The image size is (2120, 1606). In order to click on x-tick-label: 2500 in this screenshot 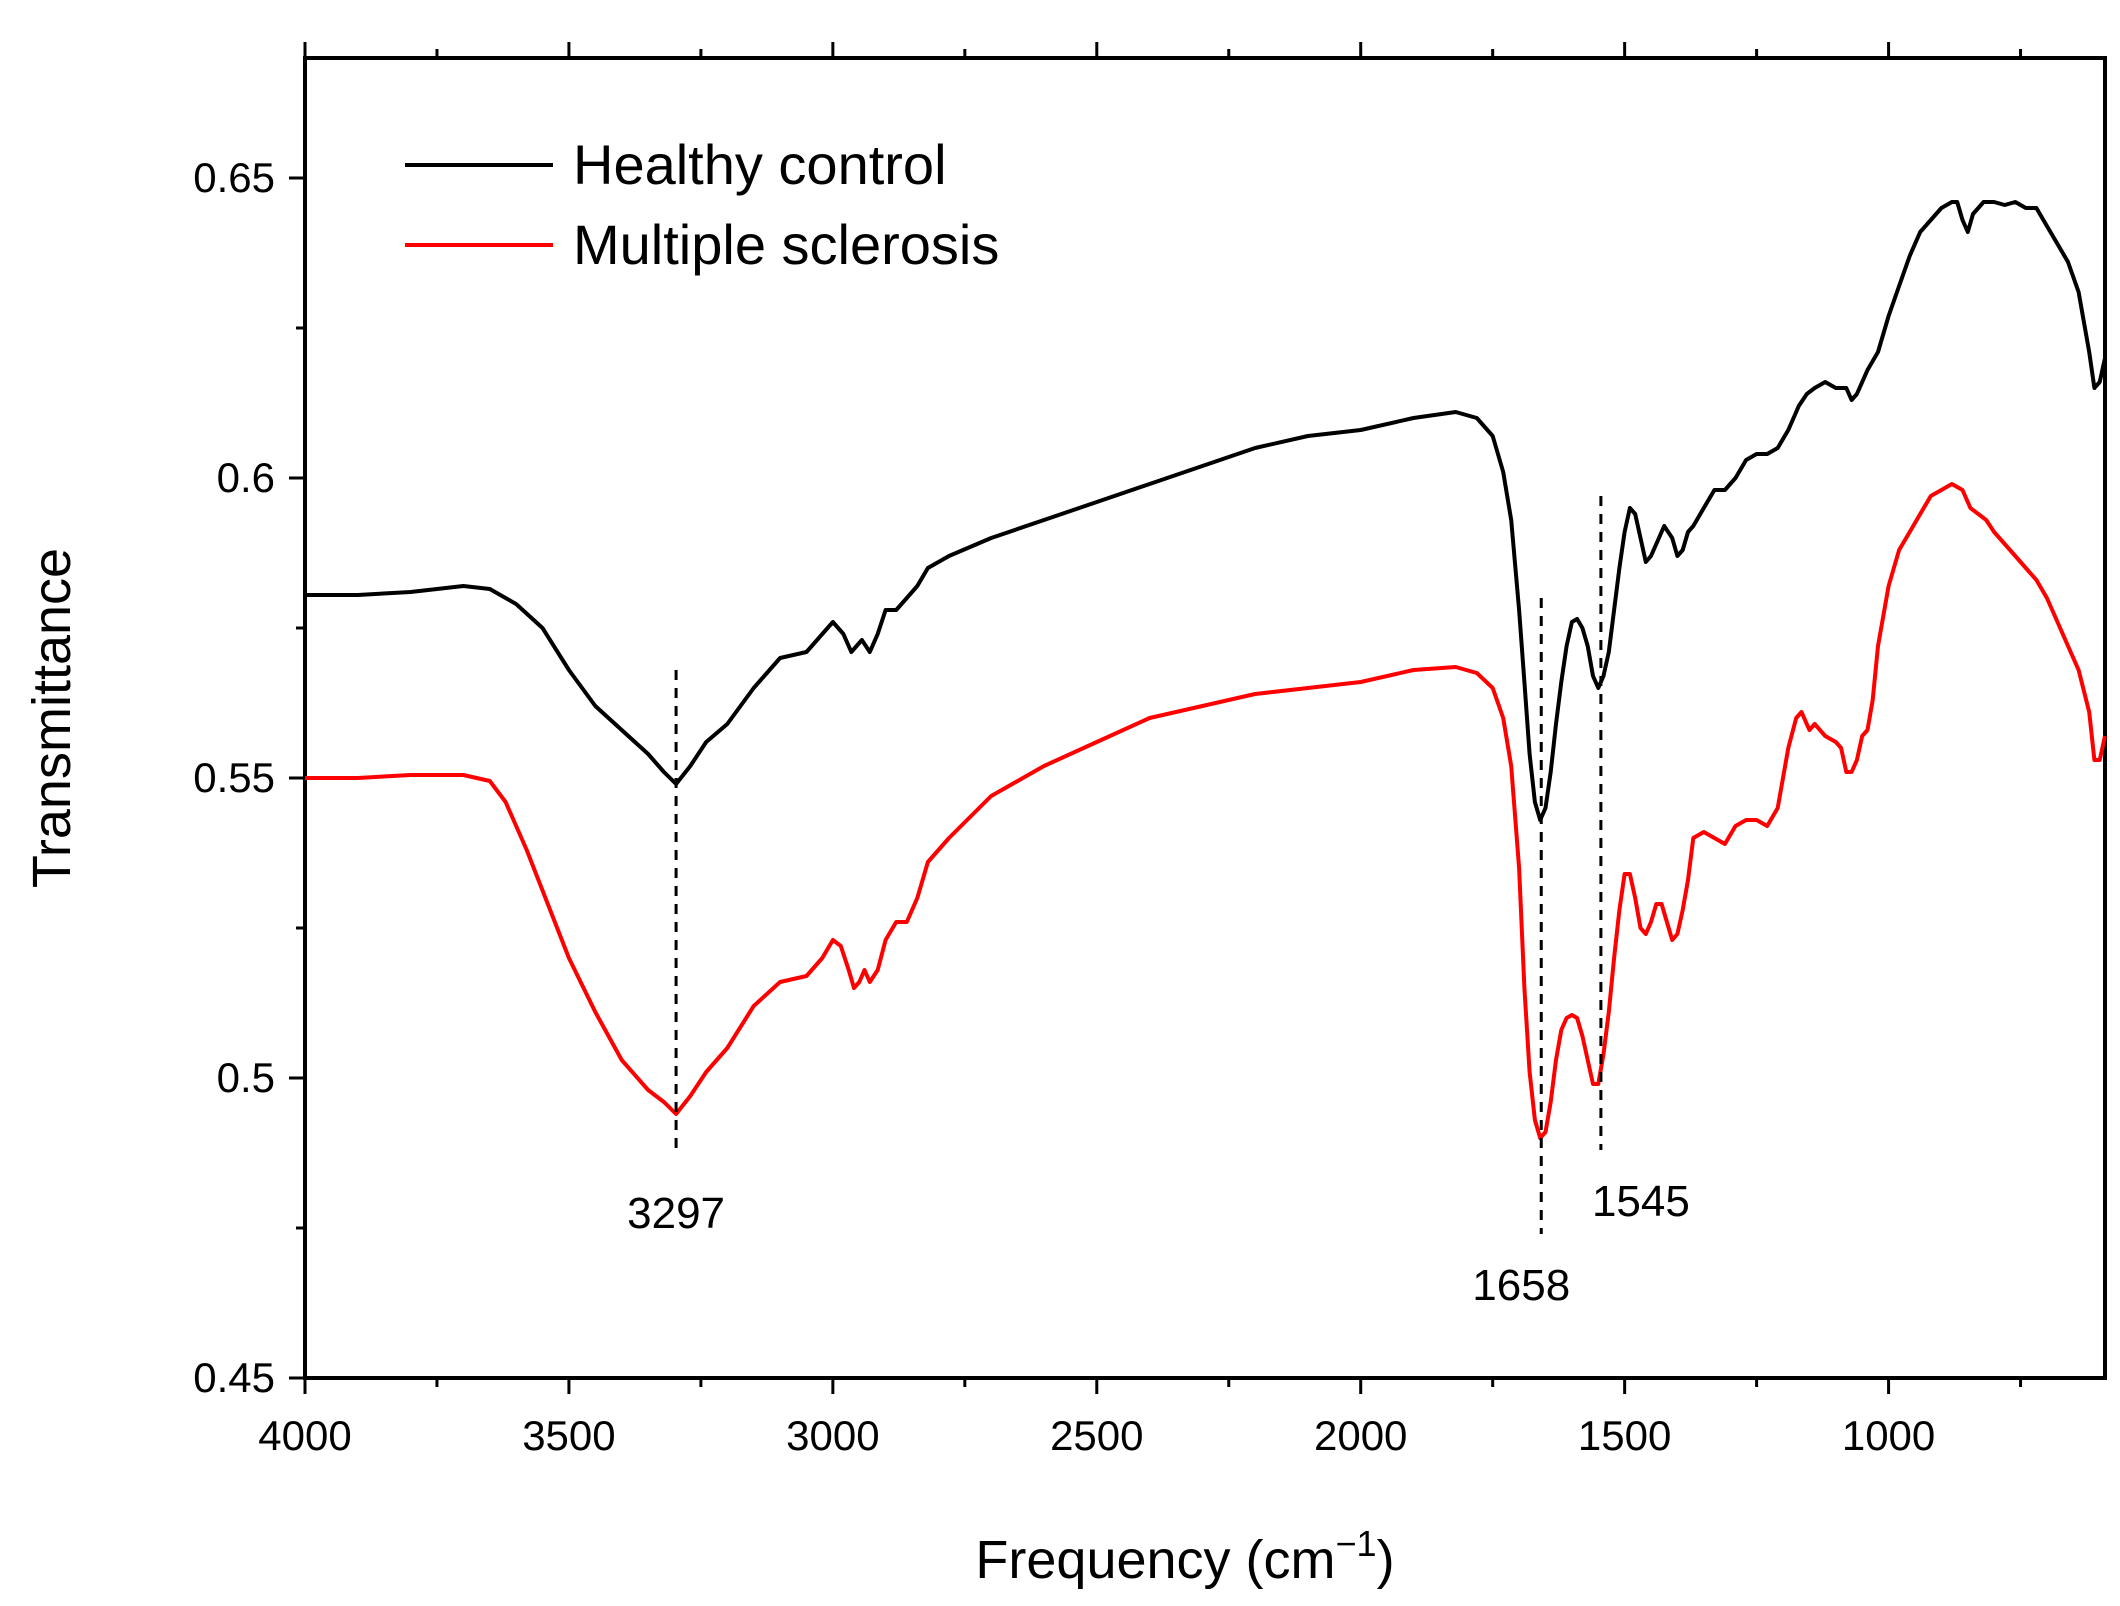, I will do `click(1096, 1435)`.